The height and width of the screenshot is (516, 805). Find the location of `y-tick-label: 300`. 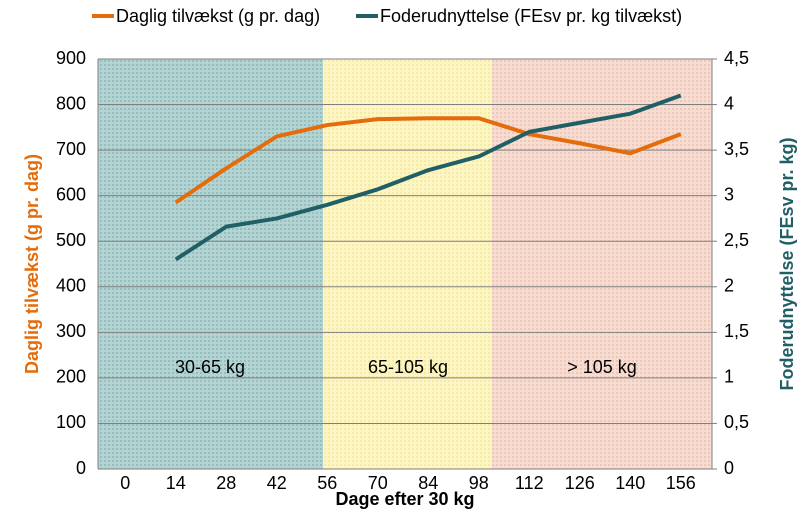

y-tick-label: 300 is located at coordinates (71, 331).